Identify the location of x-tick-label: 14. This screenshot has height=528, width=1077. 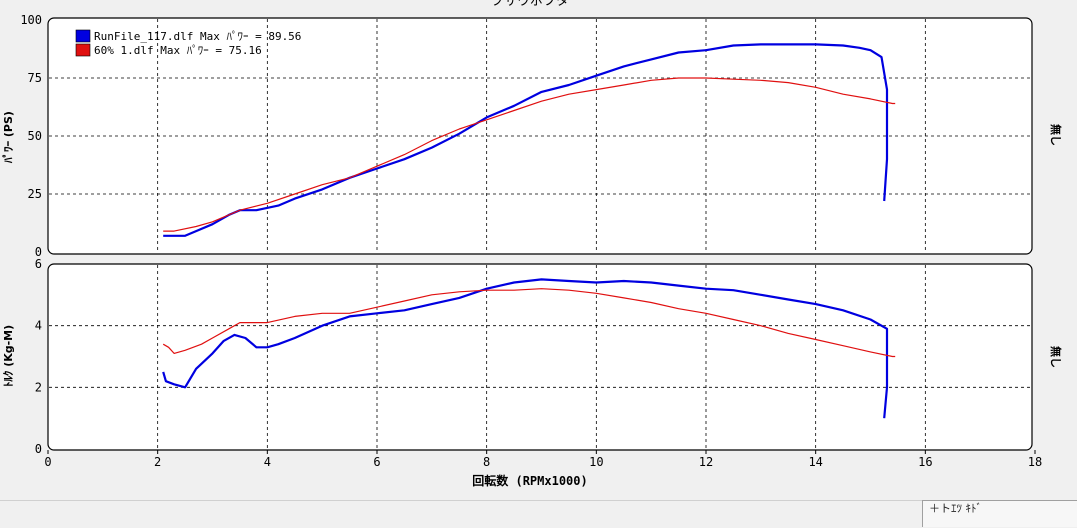
(815, 462).